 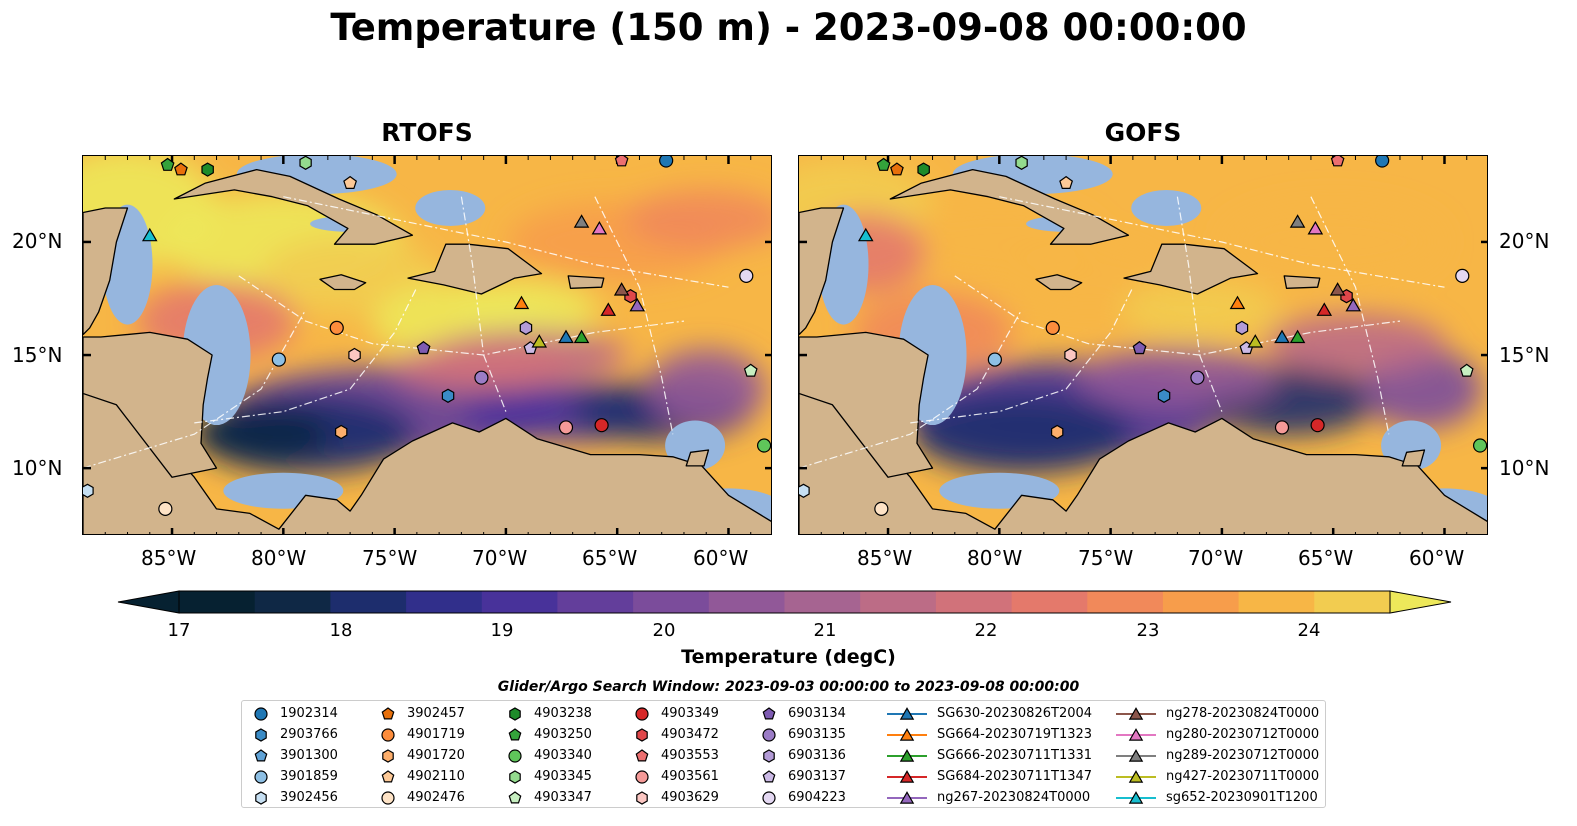 What do you see at coordinates (690, 734) in the screenshot?
I see `legend-label: 4903472` at bounding box center [690, 734].